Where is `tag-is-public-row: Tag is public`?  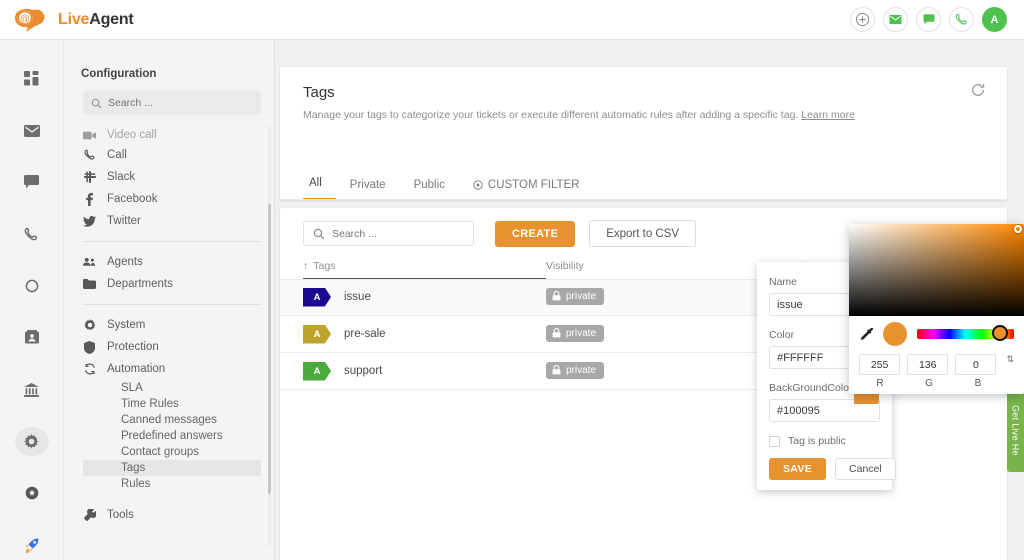
tag-is-public-row: Tag is public is located at coordinates (824, 441).